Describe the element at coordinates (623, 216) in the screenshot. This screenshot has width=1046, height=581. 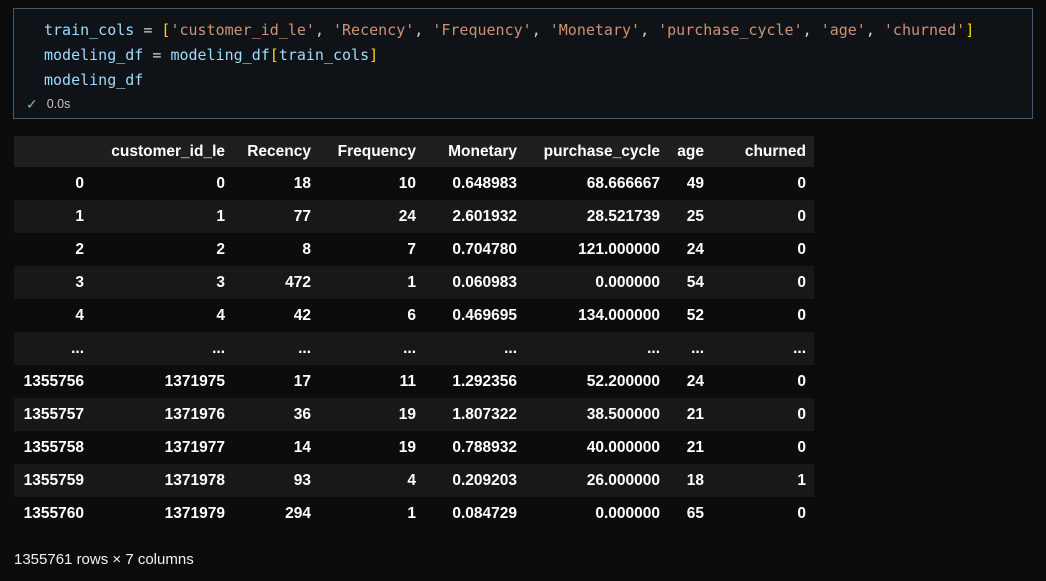
I see `table-cell: 28.521739` at that location.